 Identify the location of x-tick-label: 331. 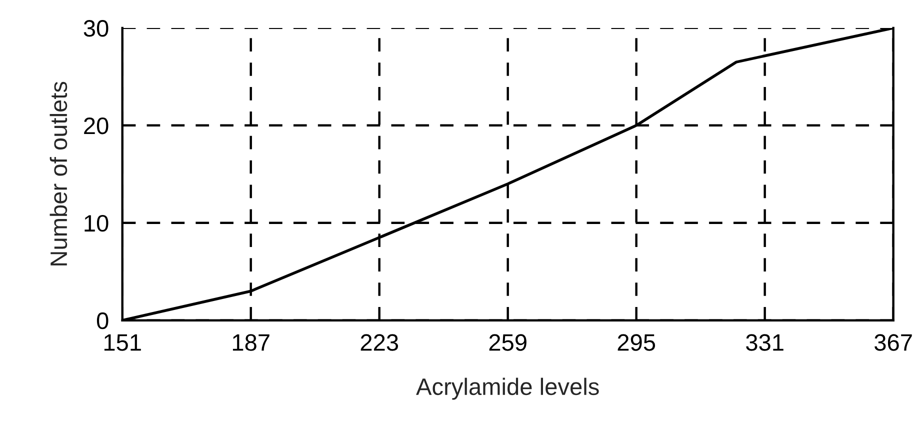
(765, 342).